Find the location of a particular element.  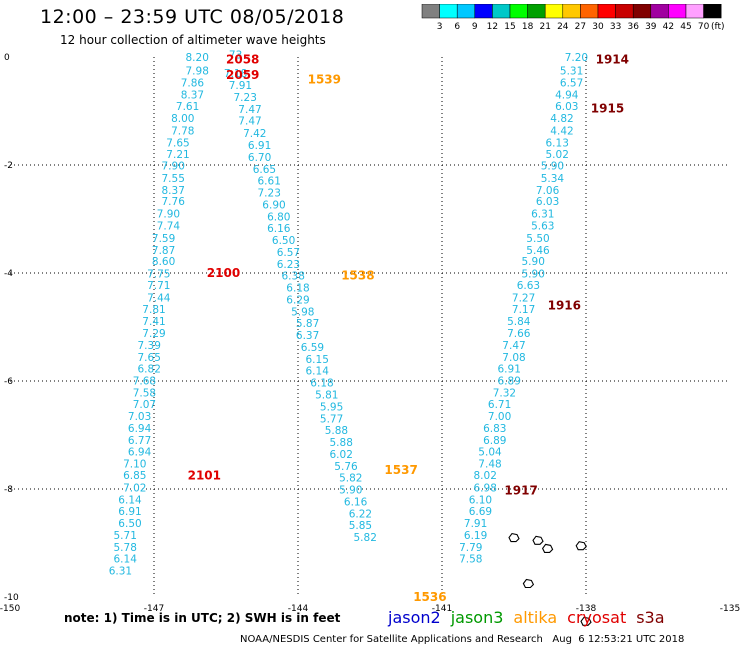

color-scale-label: 39 is located at coordinates (651, 27).